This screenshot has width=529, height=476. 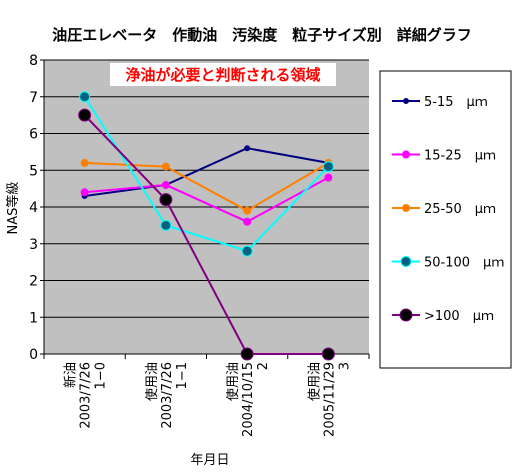 I want to click on y-tick-label: 5, so click(x=33, y=171).